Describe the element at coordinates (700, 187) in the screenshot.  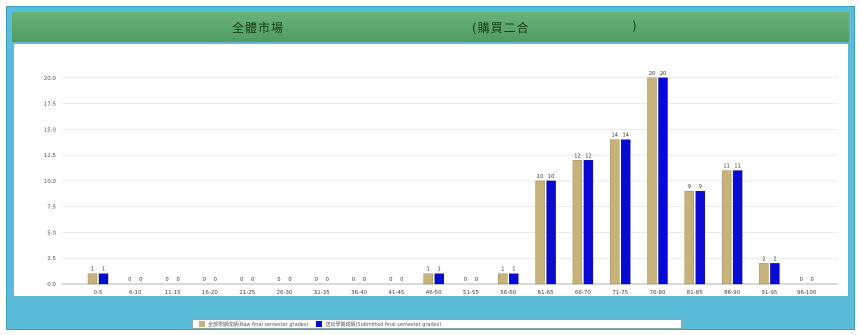
I see `data-label-submitted: 9` at that location.